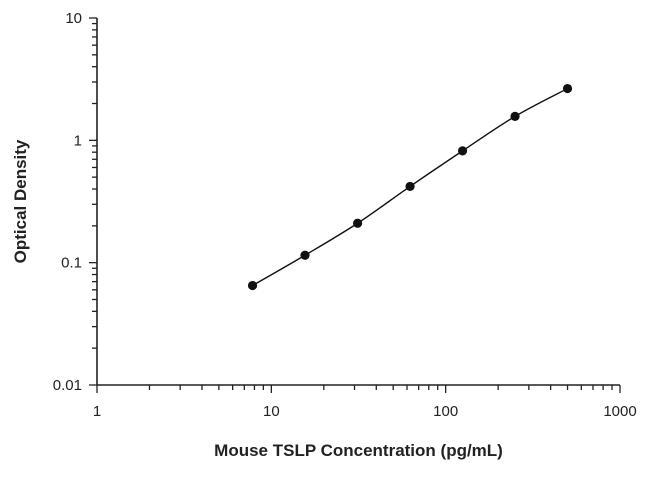 The image size is (650, 480). What do you see at coordinates (73, 18) in the screenshot?
I see `y-tick-label: 10` at bounding box center [73, 18].